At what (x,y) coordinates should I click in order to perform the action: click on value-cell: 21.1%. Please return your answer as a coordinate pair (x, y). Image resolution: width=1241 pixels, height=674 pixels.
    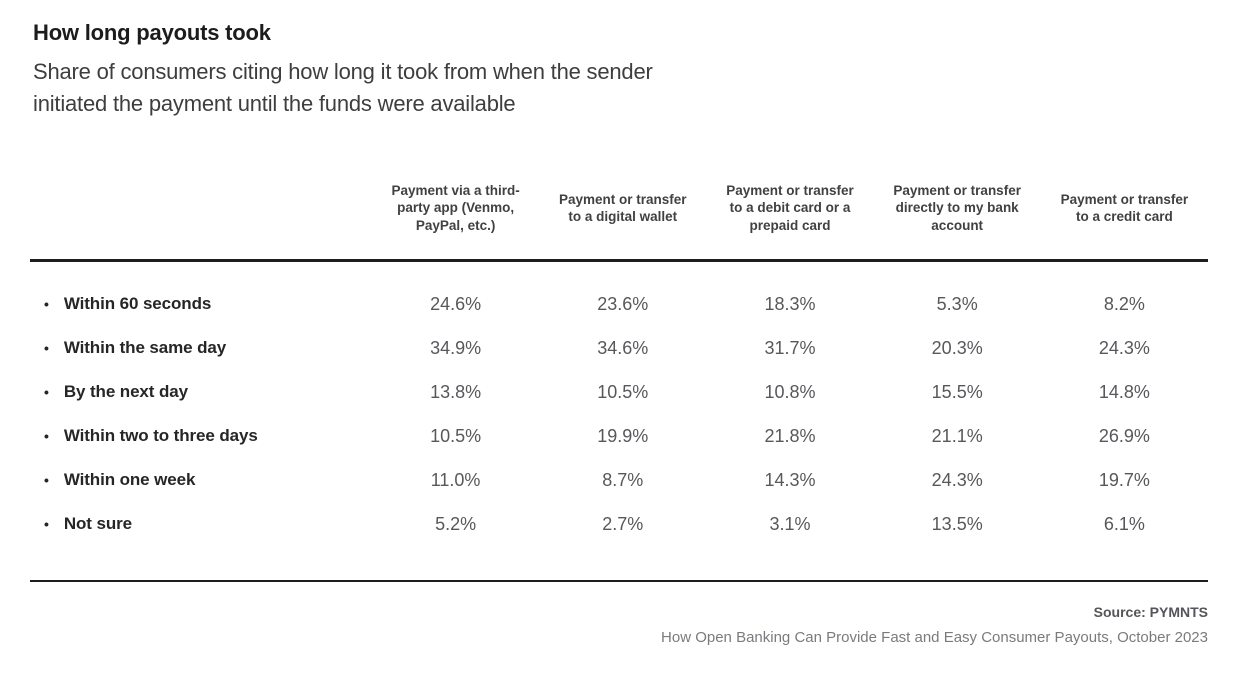
    Looking at the image, I should click on (957, 435).